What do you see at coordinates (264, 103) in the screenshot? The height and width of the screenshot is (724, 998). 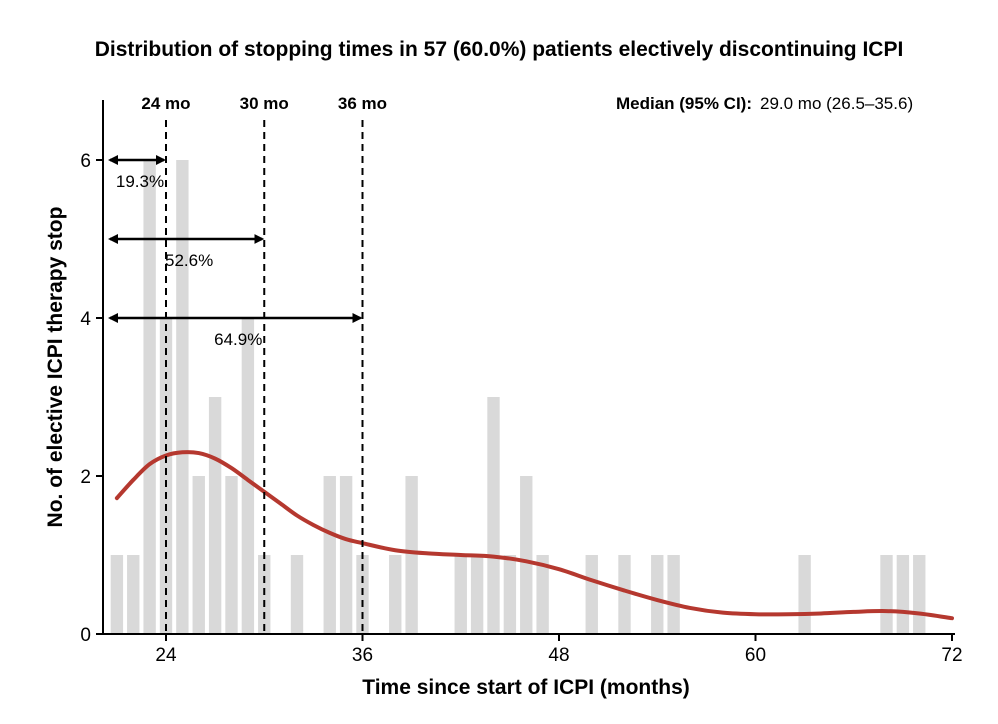 I see `reference-line-label: 30 mo` at bounding box center [264, 103].